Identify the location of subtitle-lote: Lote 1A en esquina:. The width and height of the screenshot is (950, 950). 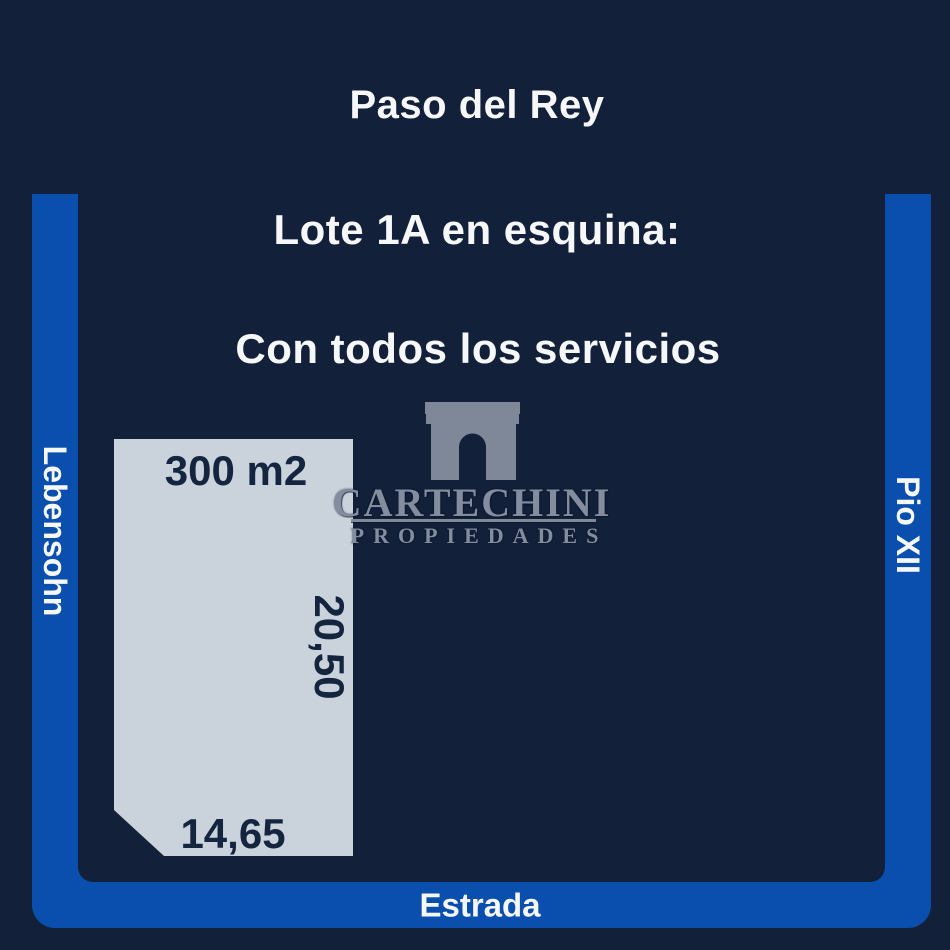
(477, 229).